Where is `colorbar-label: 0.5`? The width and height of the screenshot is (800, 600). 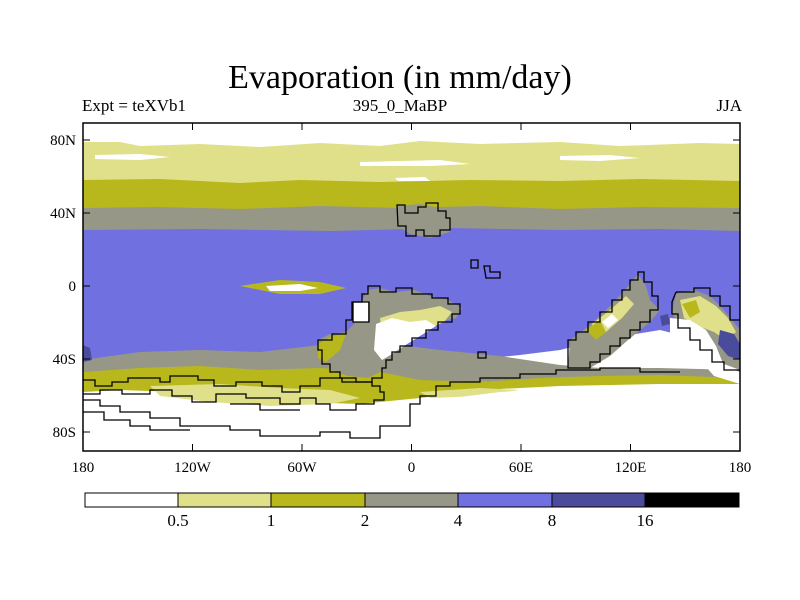
colorbar-label: 0.5 is located at coordinates (177, 520).